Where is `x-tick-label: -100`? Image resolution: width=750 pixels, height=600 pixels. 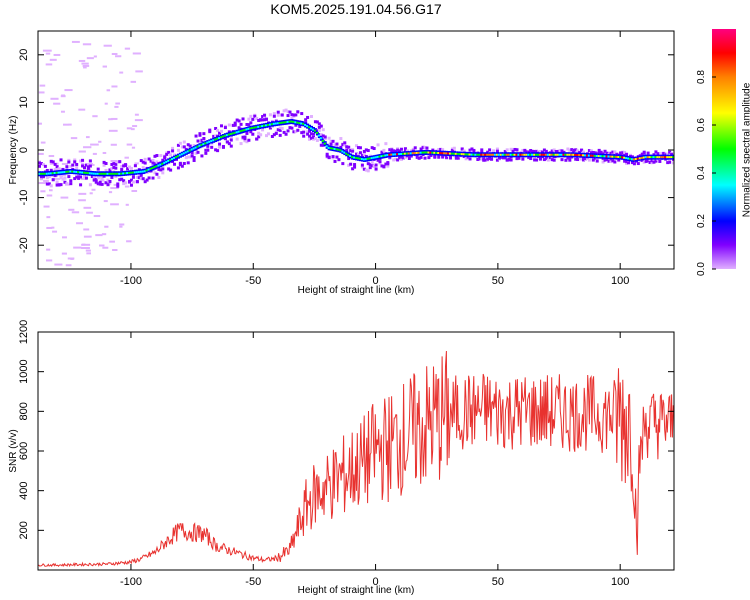
x-tick-label: -100 is located at coordinates (131, 281).